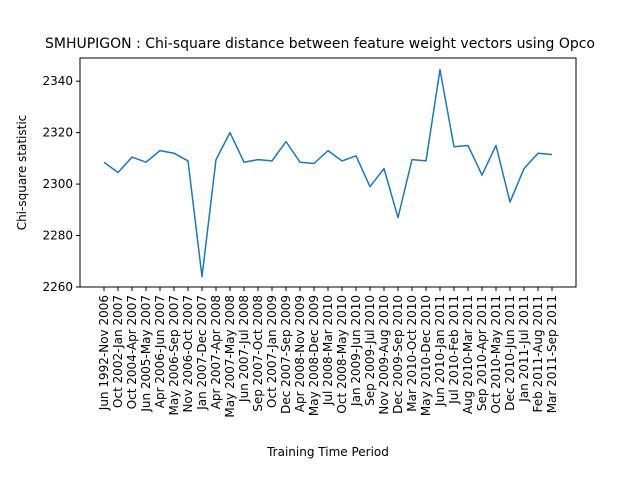 The width and height of the screenshot is (640, 480). Describe the element at coordinates (524, 349) in the screenshot. I see `x-tick-label: Jan 2011-Jul 2011` at that location.